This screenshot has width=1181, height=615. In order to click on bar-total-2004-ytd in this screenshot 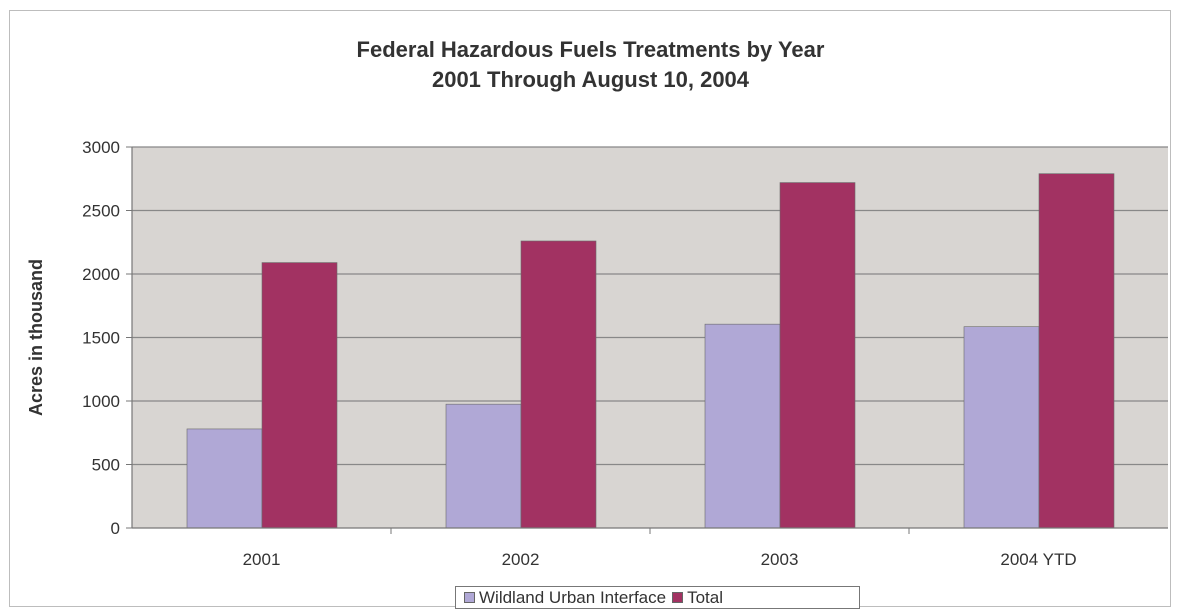, I will do `click(1076, 351)`.